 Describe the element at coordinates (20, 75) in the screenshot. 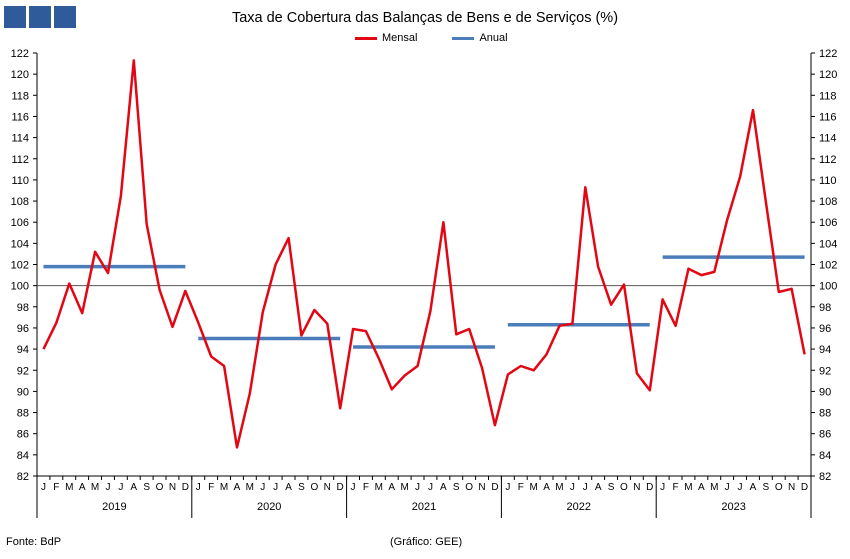

I see `y-tick-label-left: 120` at that location.